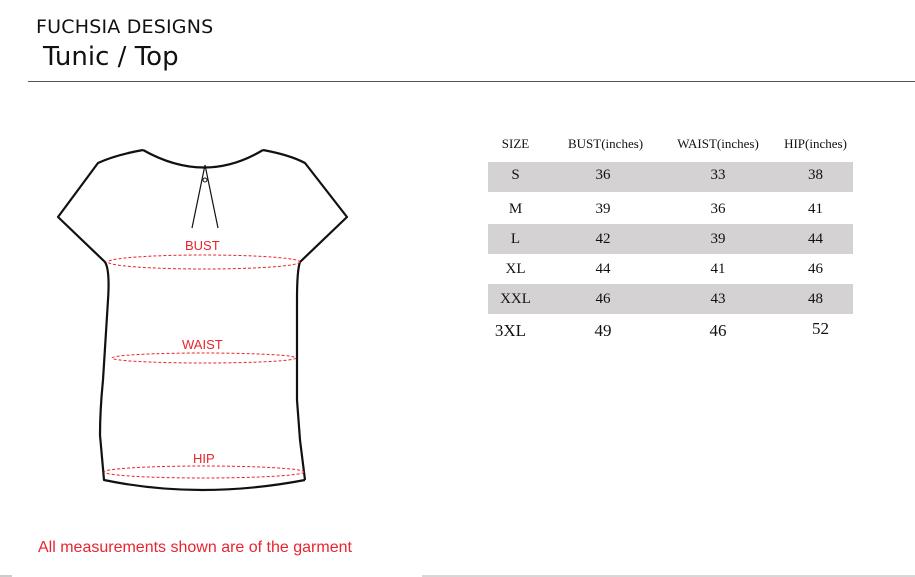  Describe the element at coordinates (820, 328) in the screenshot. I see `hip-cell: 52` at that location.